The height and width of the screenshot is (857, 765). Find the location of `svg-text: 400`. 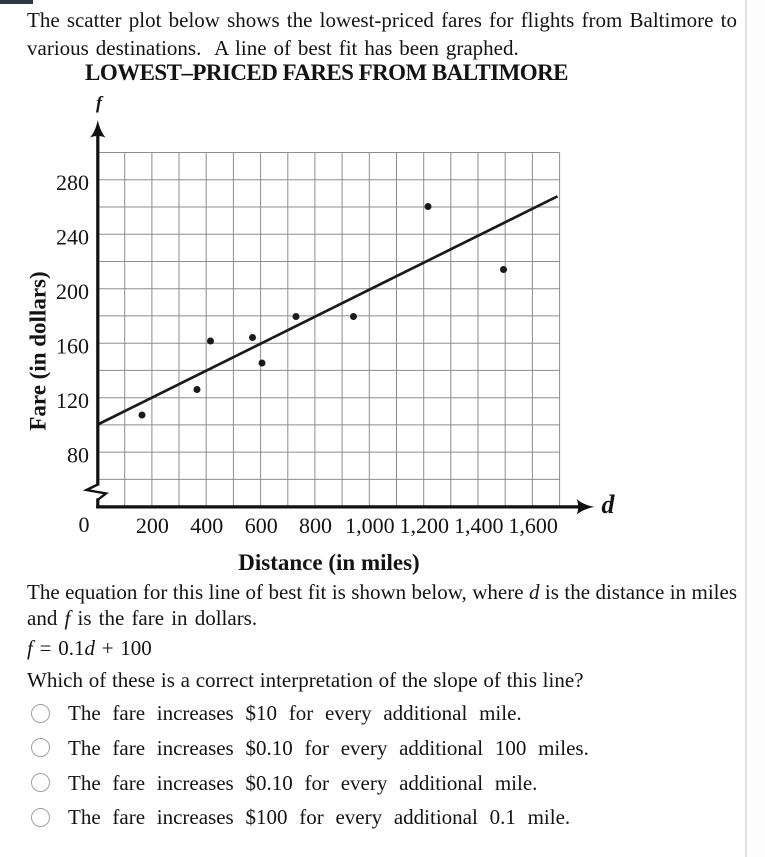

svg-text: 400 is located at coordinates (206, 525).